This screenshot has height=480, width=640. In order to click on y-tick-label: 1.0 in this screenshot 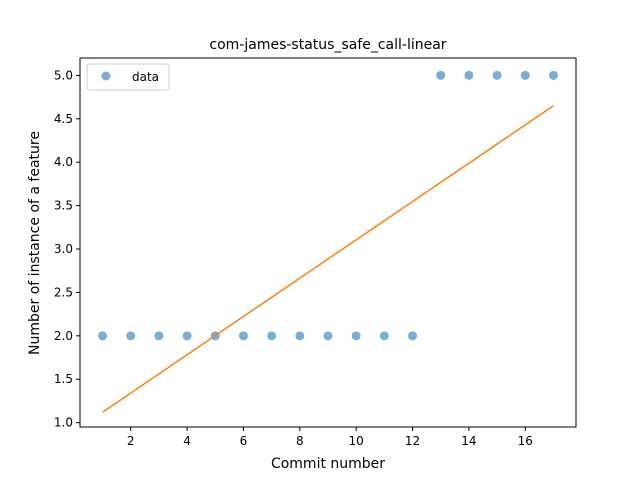, I will do `click(63, 423)`.